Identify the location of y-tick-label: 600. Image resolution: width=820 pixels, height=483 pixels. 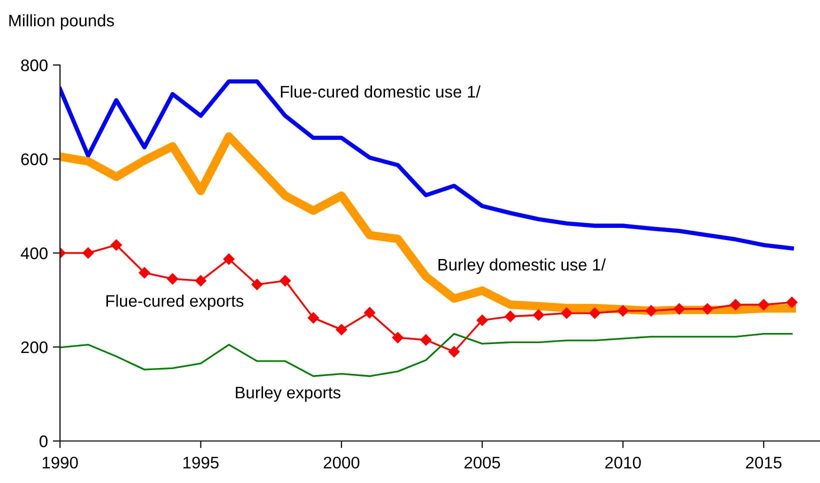
(34, 159).